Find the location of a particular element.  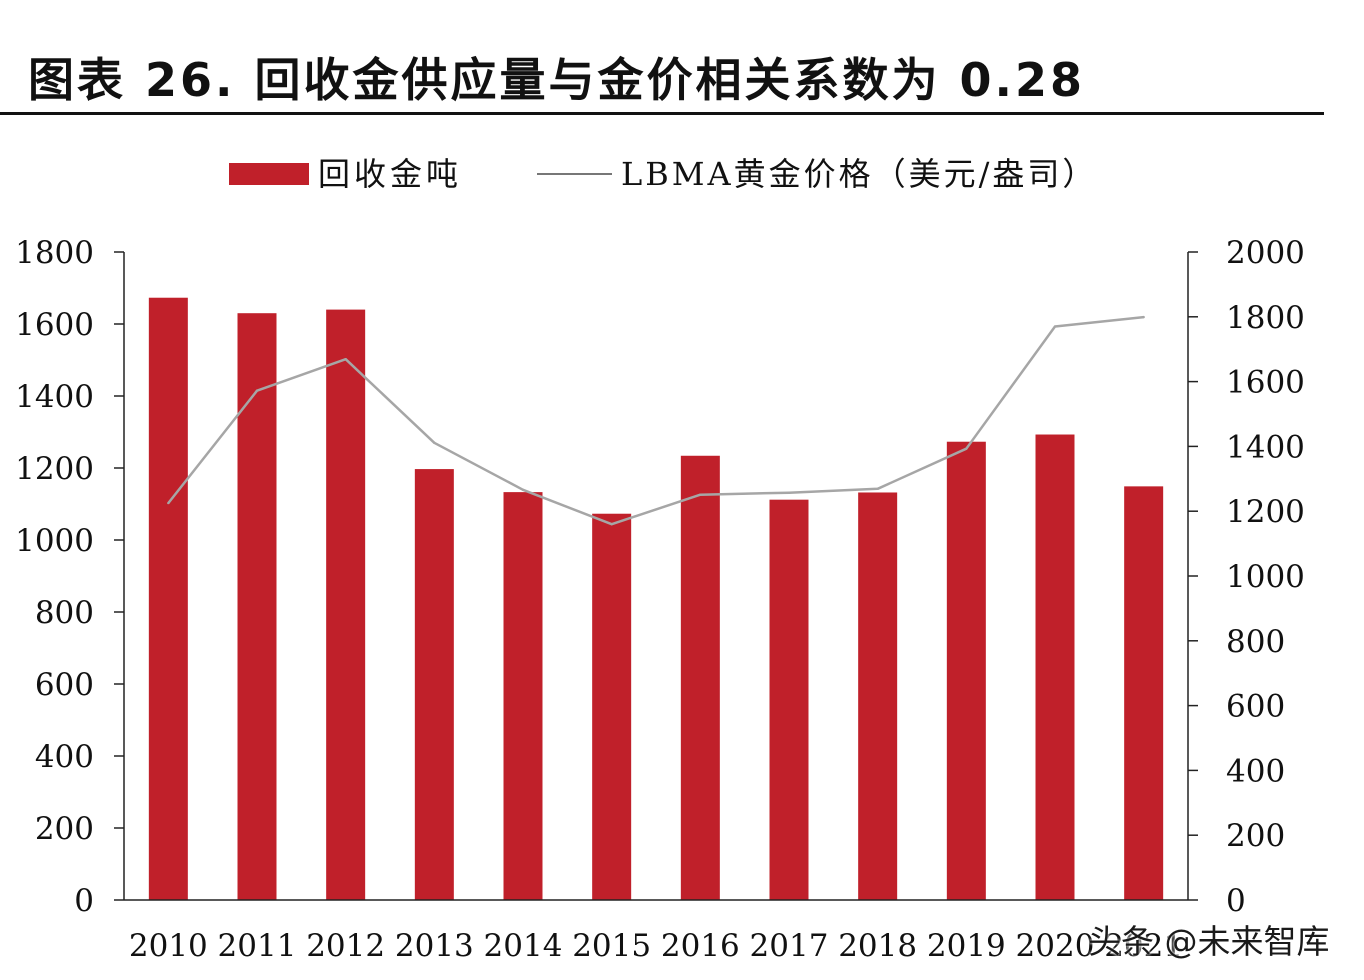

y-right-tick-label: 0 is located at coordinates (1236, 901).